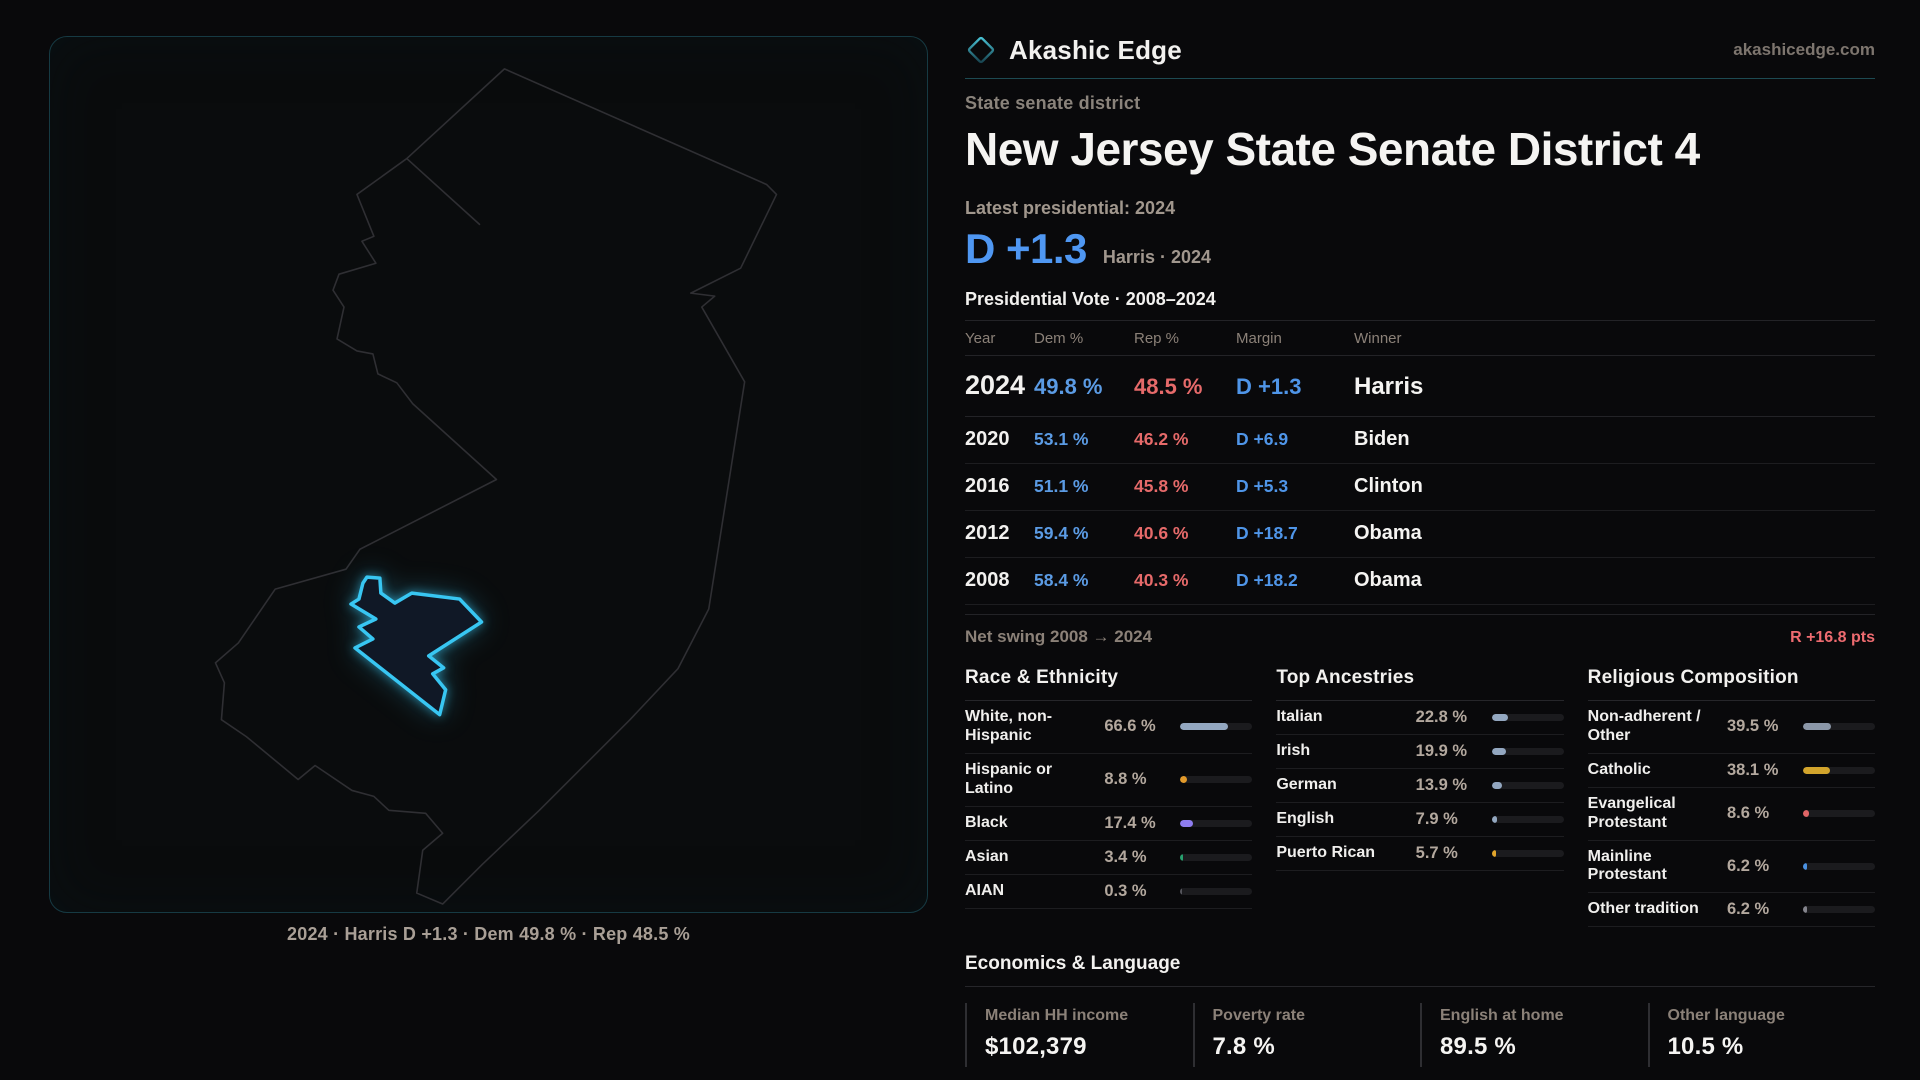 The height and width of the screenshot is (1080, 1920). I want to click on stat-label: English at home, so click(1502, 1016).